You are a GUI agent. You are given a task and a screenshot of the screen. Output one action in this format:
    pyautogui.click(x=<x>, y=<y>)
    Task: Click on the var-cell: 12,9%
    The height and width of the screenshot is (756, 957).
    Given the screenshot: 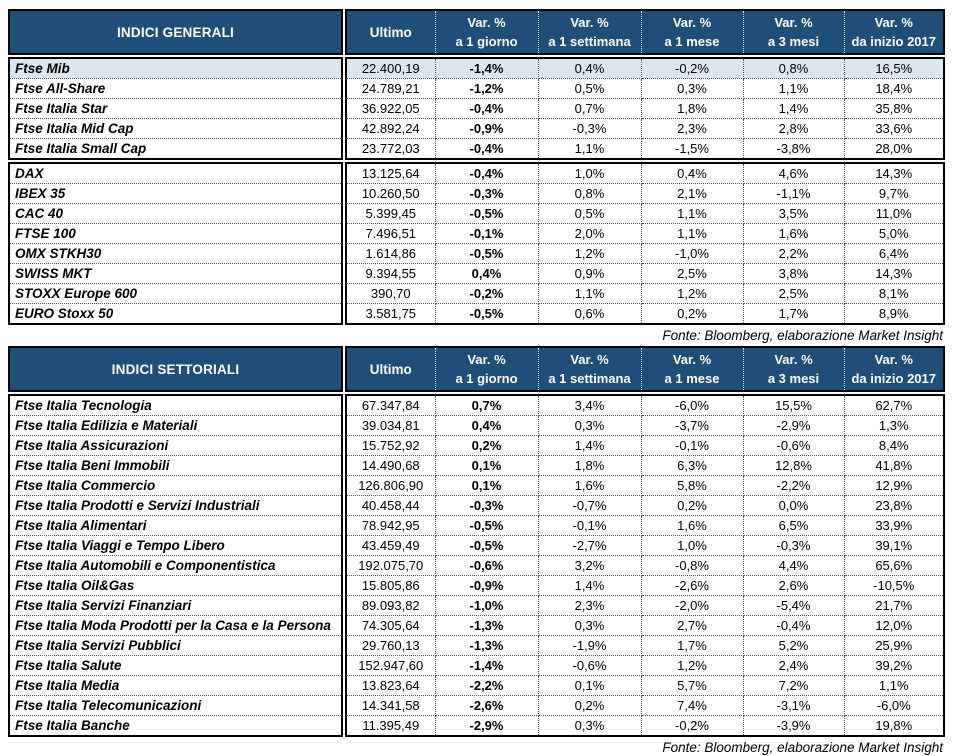 What is the action you would take?
    pyautogui.click(x=894, y=485)
    